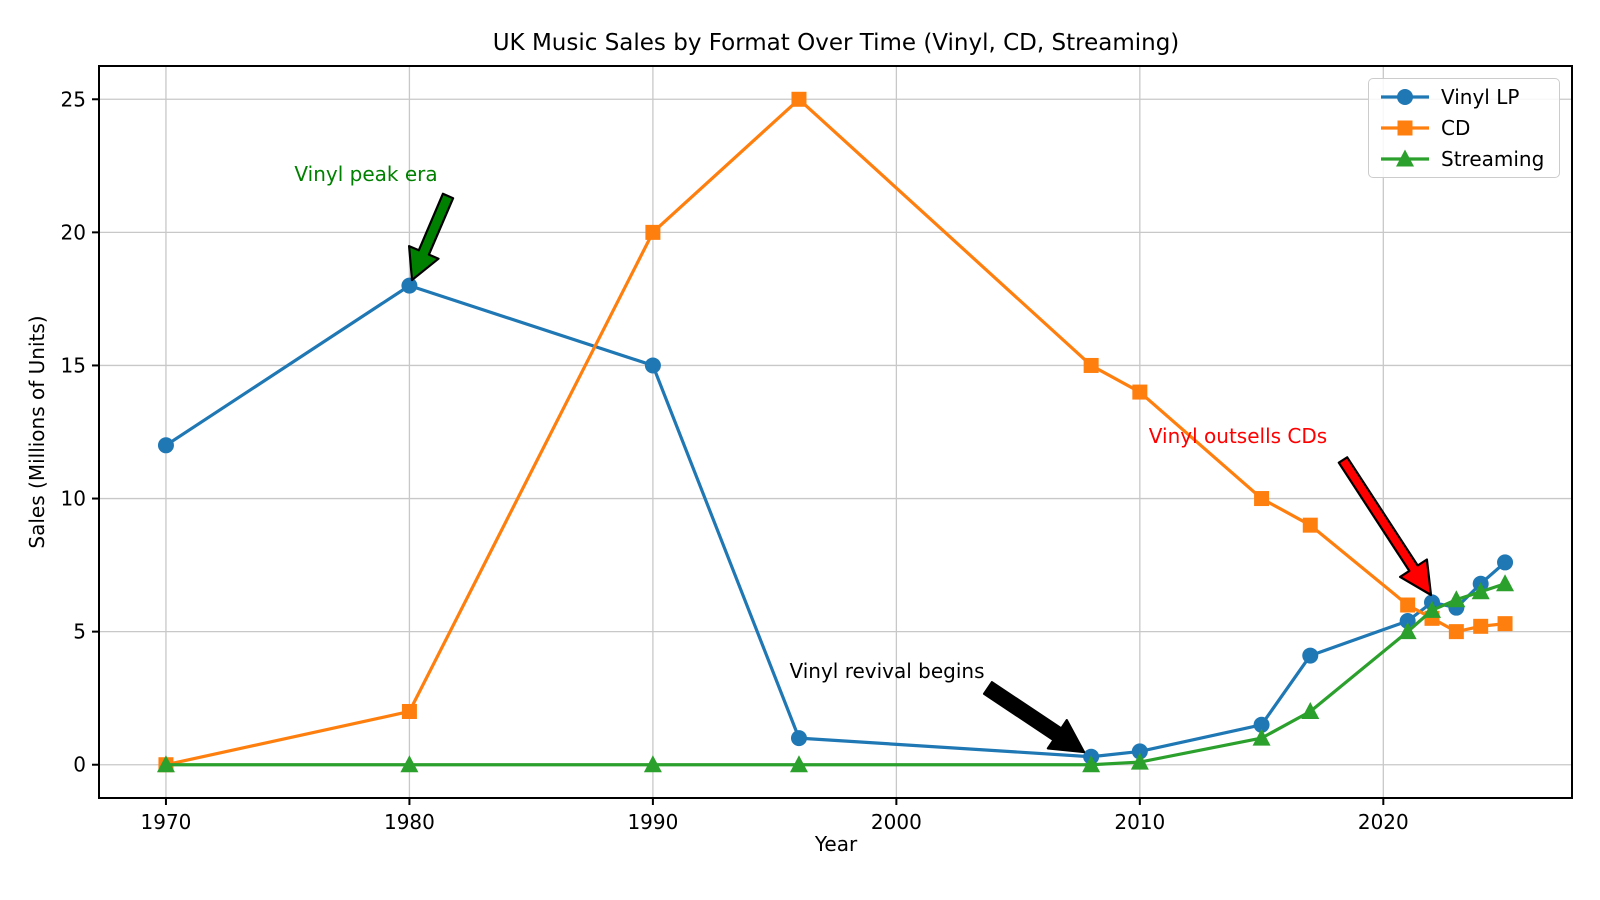 The width and height of the screenshot is (1600, 900). What do you see at coordinates (37, 432) in the screenshot?
I see `y-axis-label: Sales (Millions of Units)` at bounding box center [37, 432].